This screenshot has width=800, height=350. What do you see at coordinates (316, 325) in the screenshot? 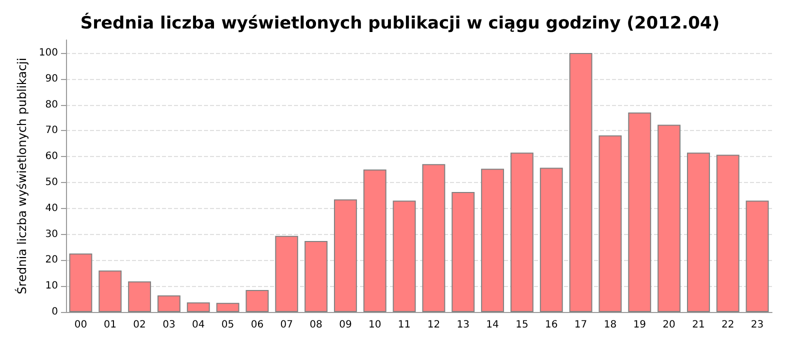
I see `x-tick-label: 08` at bounding box center [316, 325].